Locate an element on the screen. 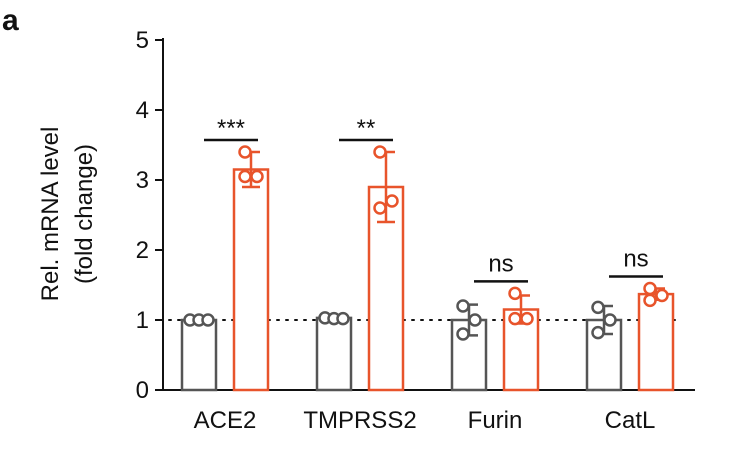  y-tick-label: 3 is located at coordinates (142, 180).